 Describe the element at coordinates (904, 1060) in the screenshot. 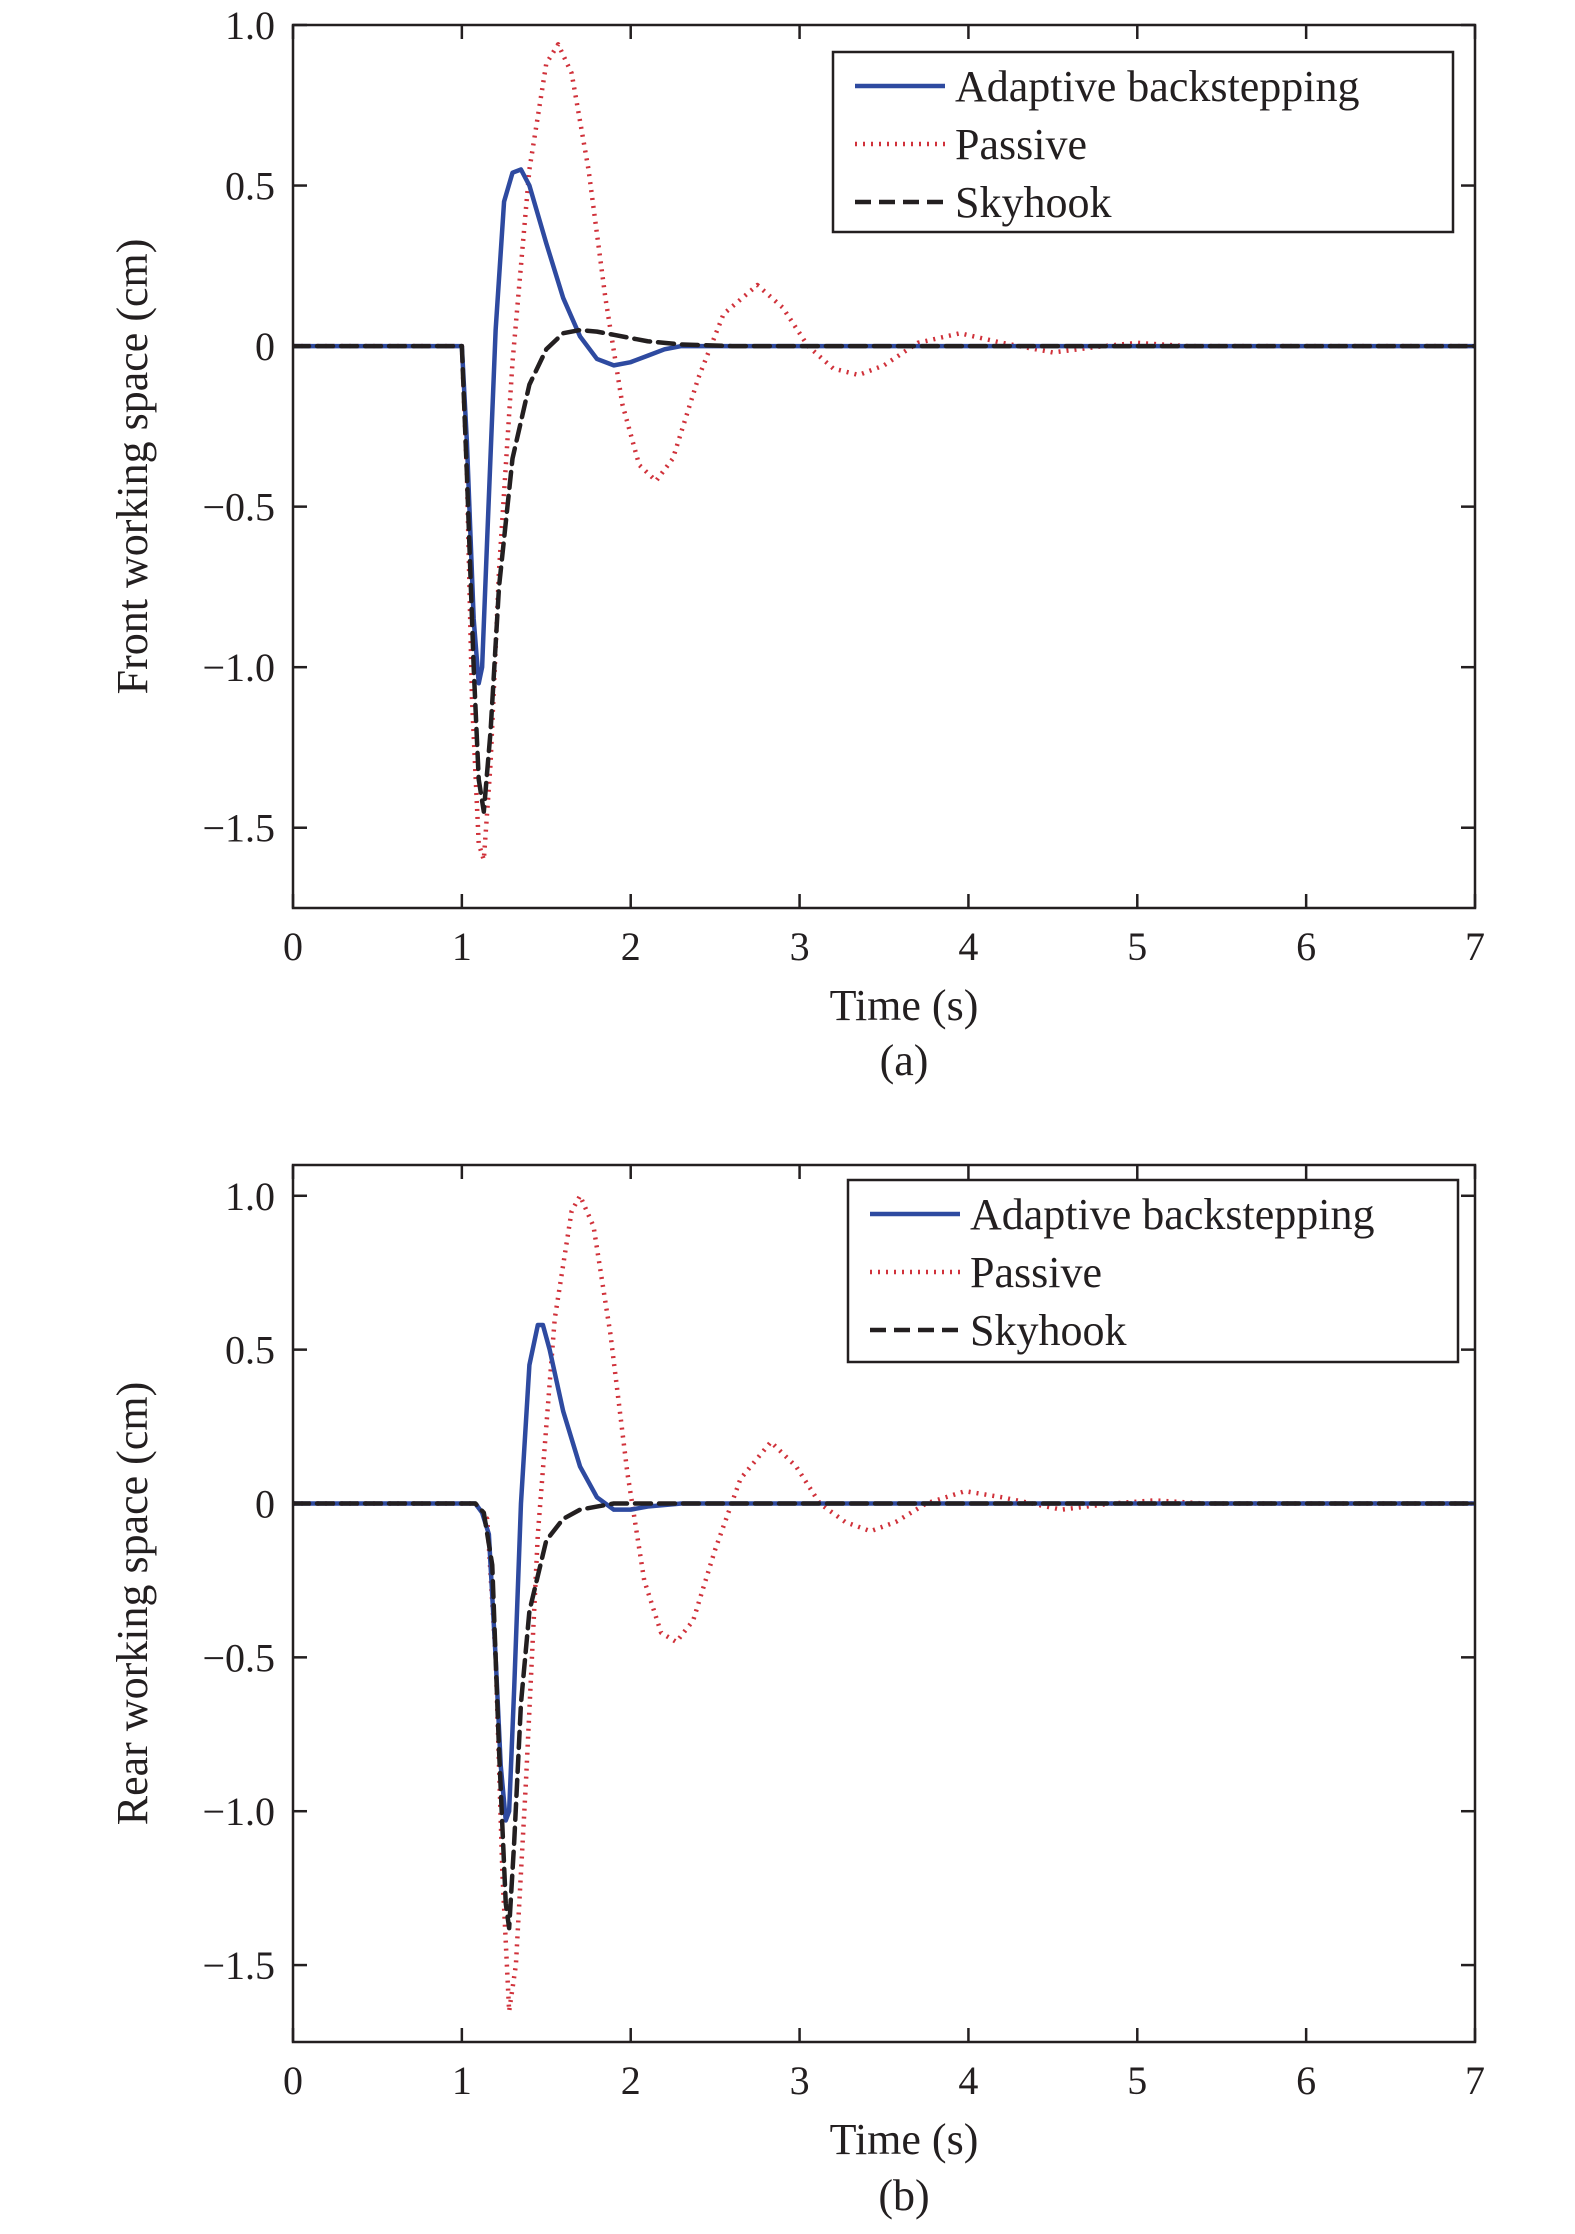

I see `figure-caption: (a)` at that location.